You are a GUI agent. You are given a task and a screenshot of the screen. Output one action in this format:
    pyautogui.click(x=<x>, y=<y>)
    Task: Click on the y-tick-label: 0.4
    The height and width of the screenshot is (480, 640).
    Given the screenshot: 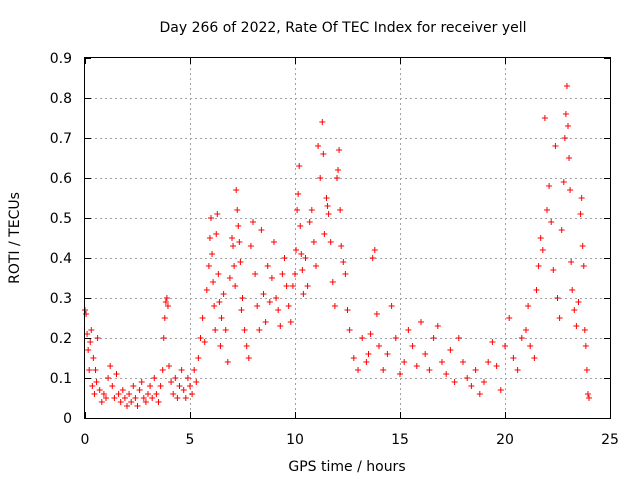 What is the action you would take?
    pyautogui.click(x=61, y=259)
    